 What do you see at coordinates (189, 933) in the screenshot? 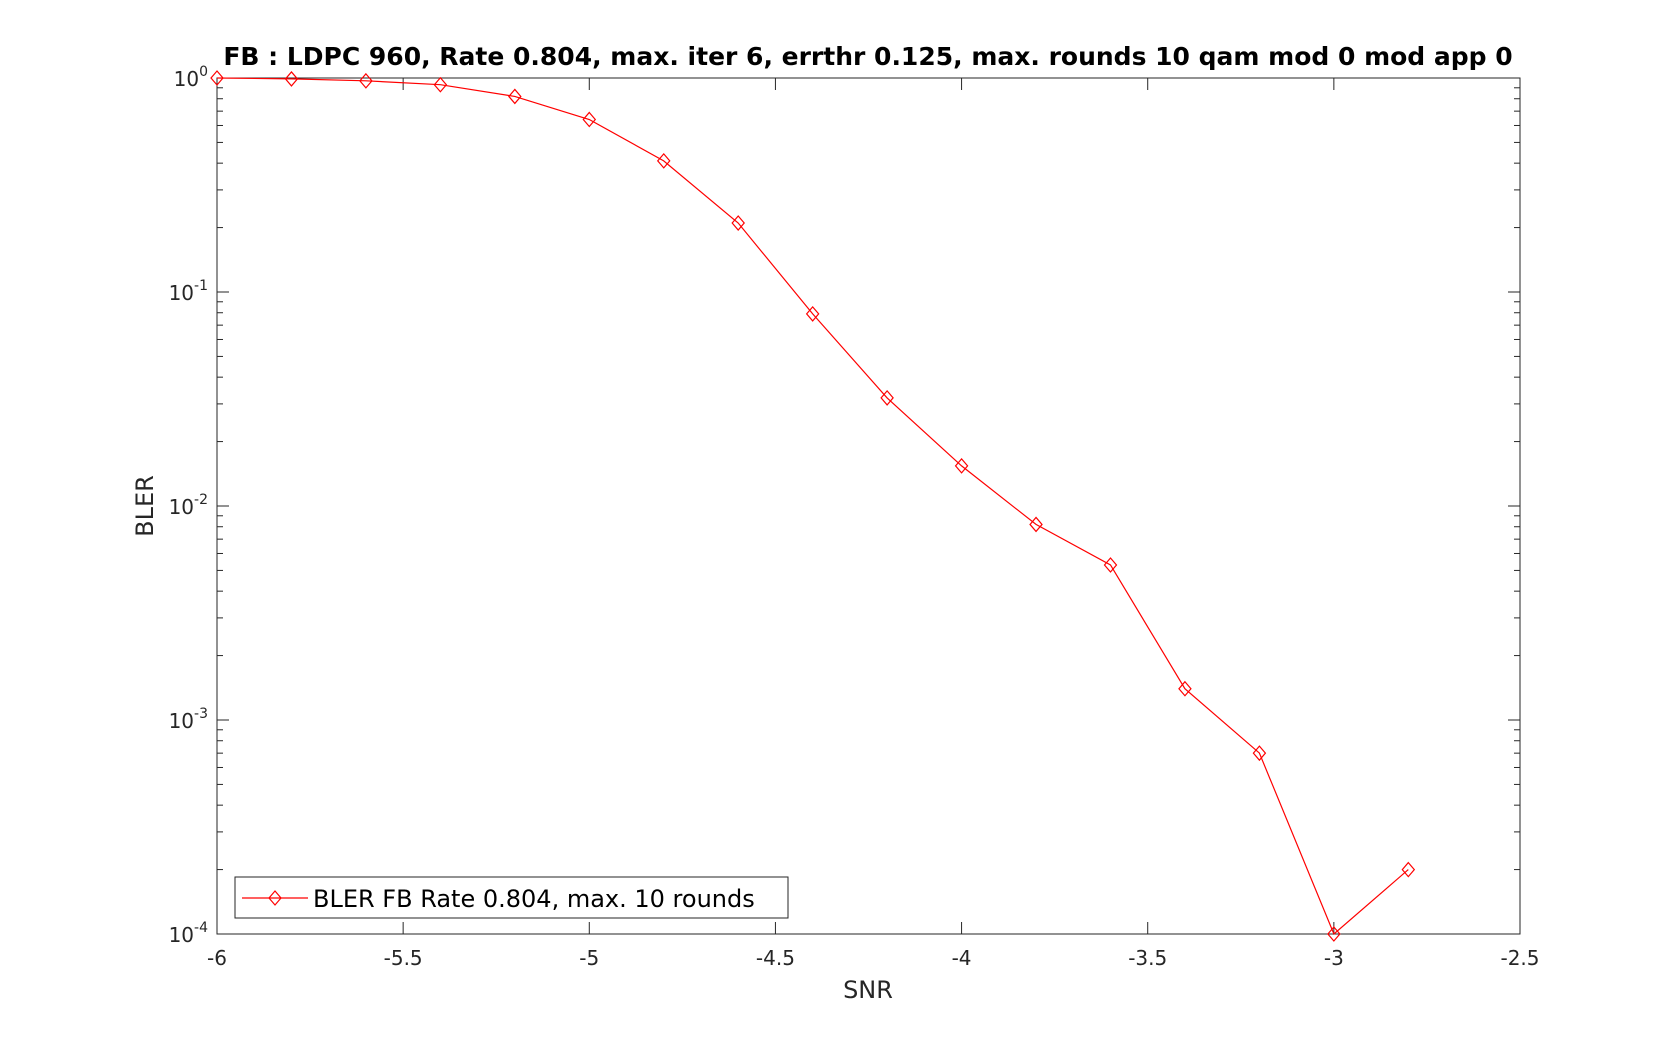
I see `y-tick-label: 10⁻⁴` at bounding box center [189, 933].